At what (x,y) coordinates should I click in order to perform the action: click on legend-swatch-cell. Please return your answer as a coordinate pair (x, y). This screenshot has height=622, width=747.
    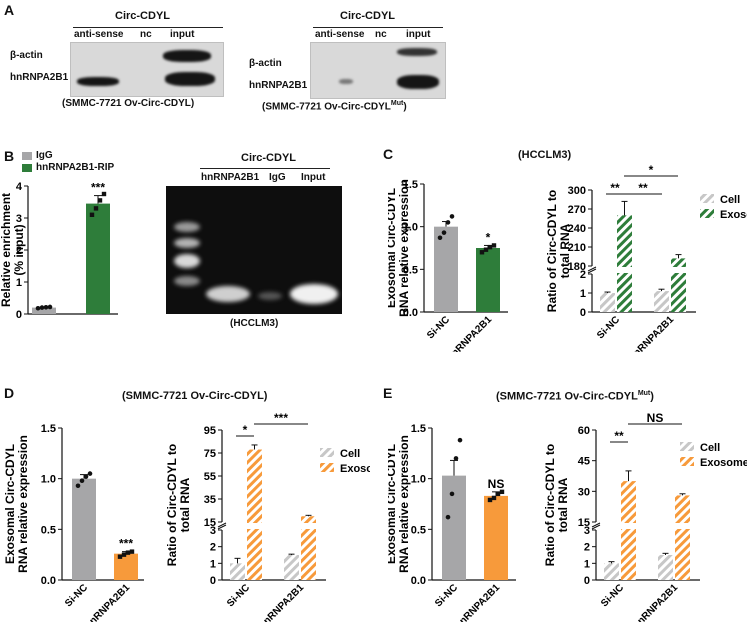
    Looking at the image, I should click on (707, 198).